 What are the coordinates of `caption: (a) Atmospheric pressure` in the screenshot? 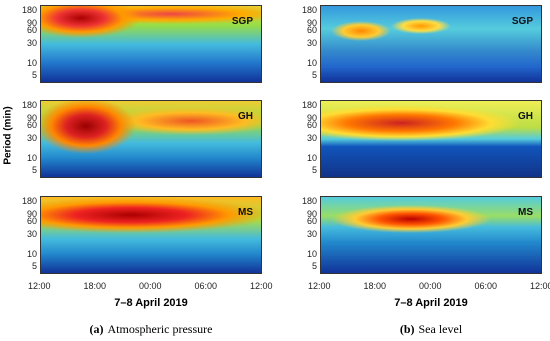 It's located at (151, 329).